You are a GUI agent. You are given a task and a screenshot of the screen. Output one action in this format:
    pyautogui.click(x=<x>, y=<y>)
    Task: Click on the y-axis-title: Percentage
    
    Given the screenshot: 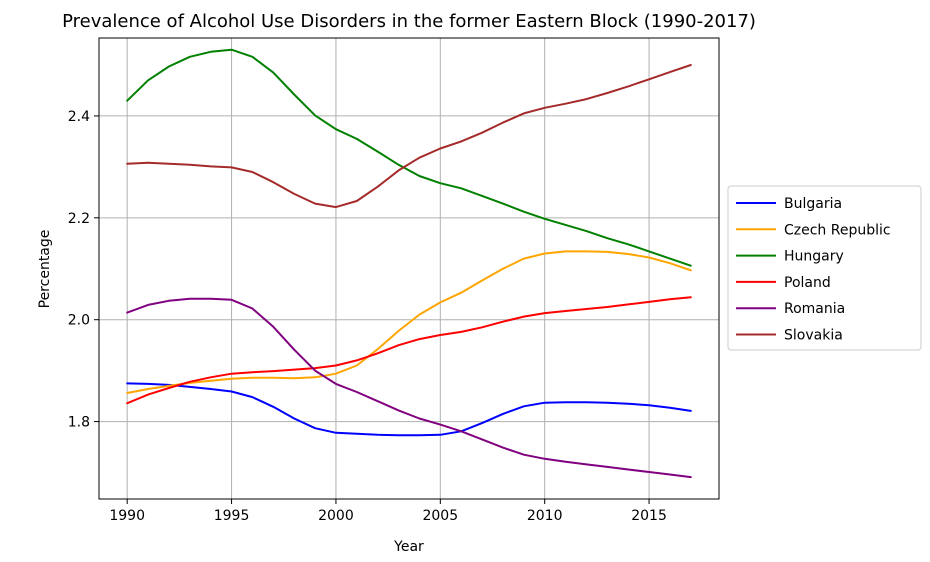 What is the action you would take?
    pyautogui.click(x=45, y=269)
    